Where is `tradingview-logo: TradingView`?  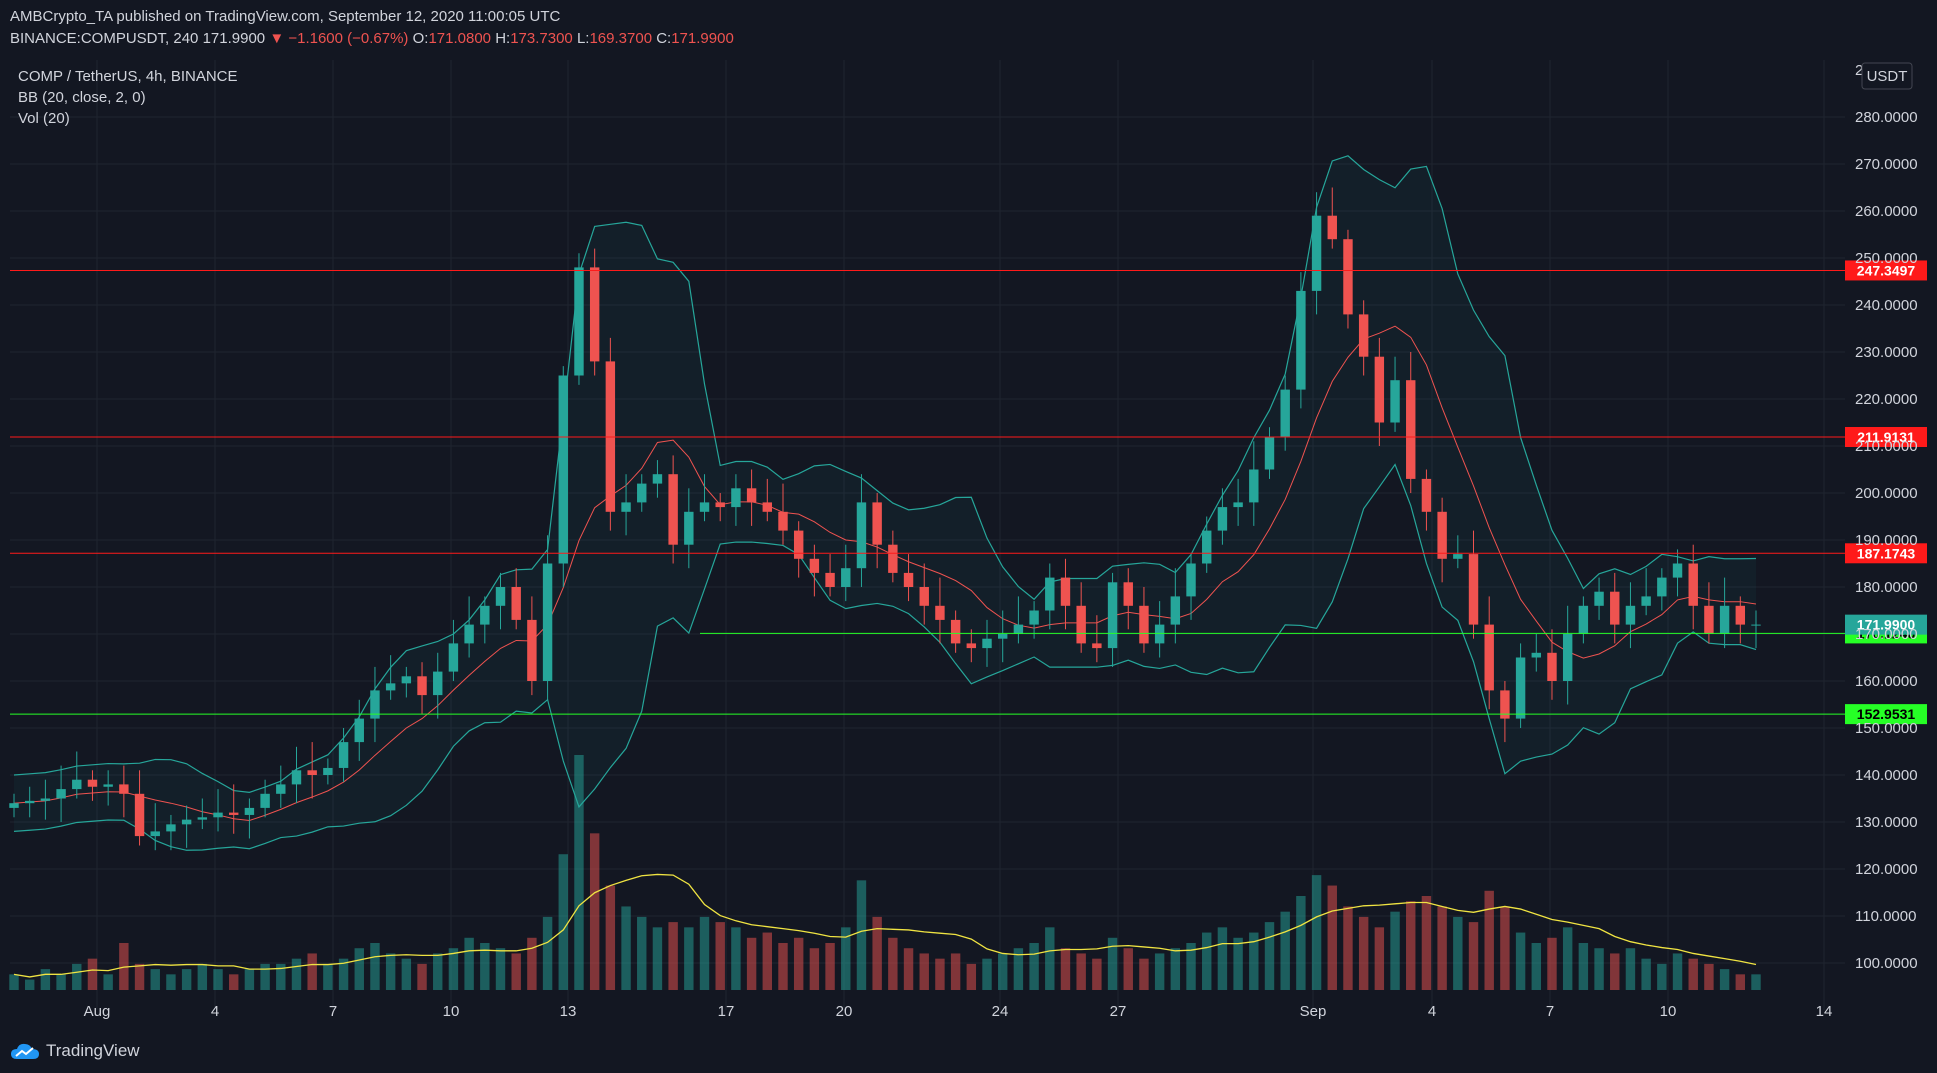 tradingview-logo: TradingView is located at coordinates (75, 1051).